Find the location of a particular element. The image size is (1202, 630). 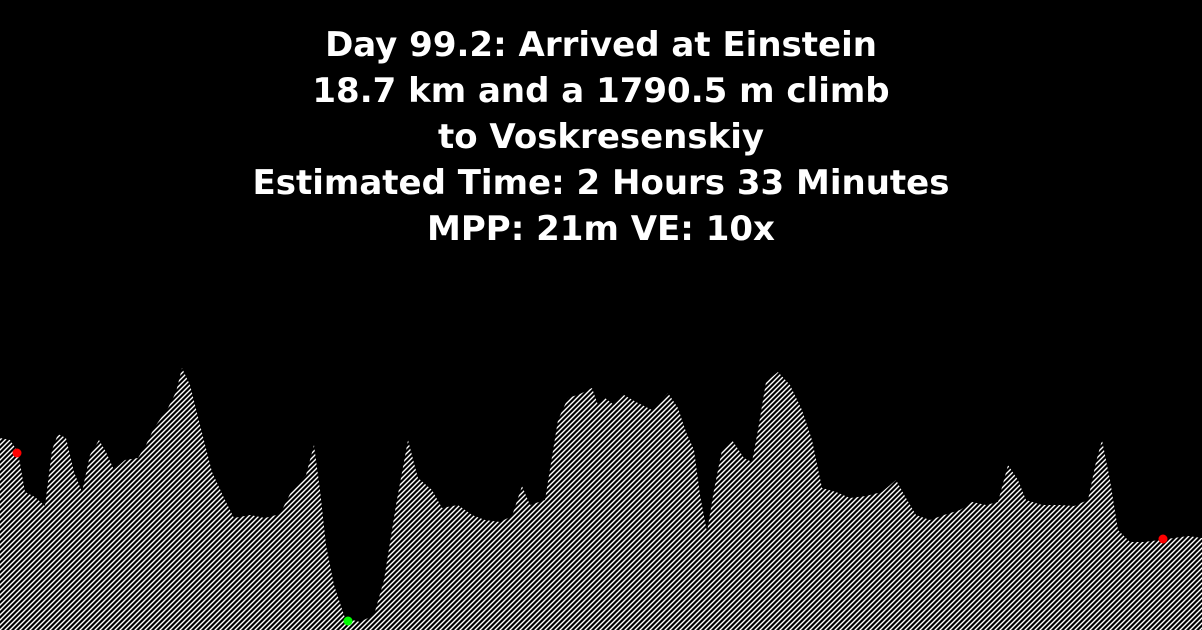

title-line-day: Day 99.2: Arrived at Einstein is located at coordinates (601, 45).